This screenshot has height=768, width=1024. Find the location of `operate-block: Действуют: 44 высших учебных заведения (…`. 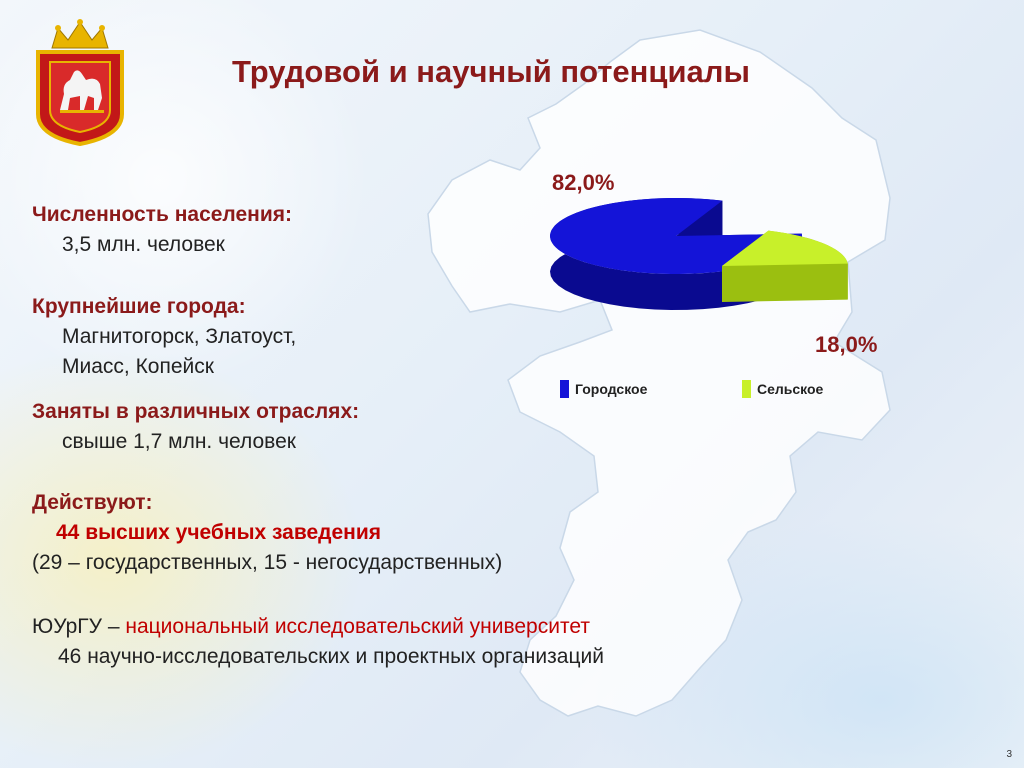

operate-block: Действуют: 44 высших учебных заведения (… is located at coordinates (267, 533).